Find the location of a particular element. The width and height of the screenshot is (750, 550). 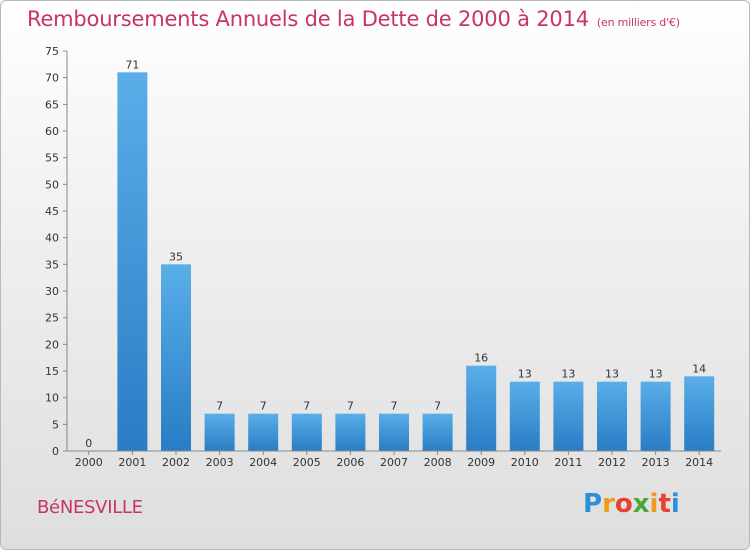

bar-2003 is located at coordinates (219, 432).